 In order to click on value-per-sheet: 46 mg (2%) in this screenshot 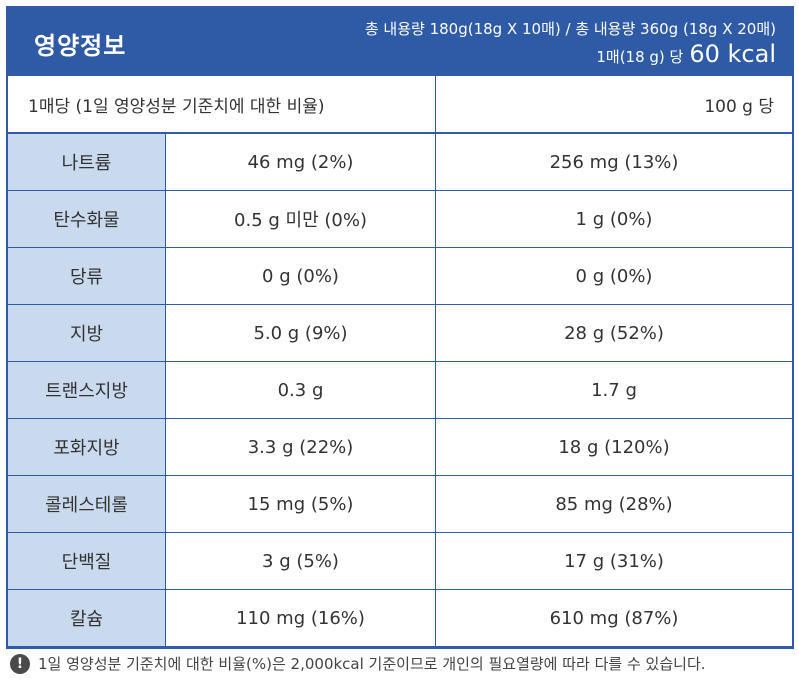, I will do `click(301, 162)`.